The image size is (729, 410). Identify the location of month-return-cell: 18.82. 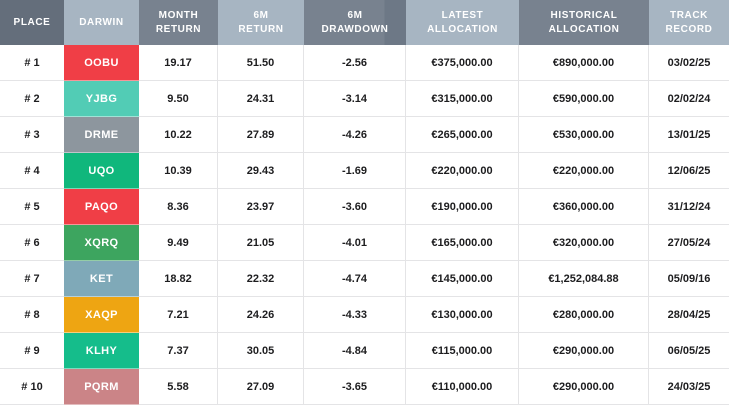
(178, 279).